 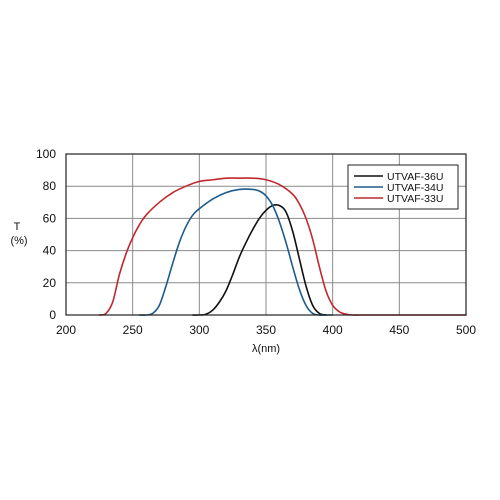 I want to click on x-tick-label: 250, so click(x=133, y=330).